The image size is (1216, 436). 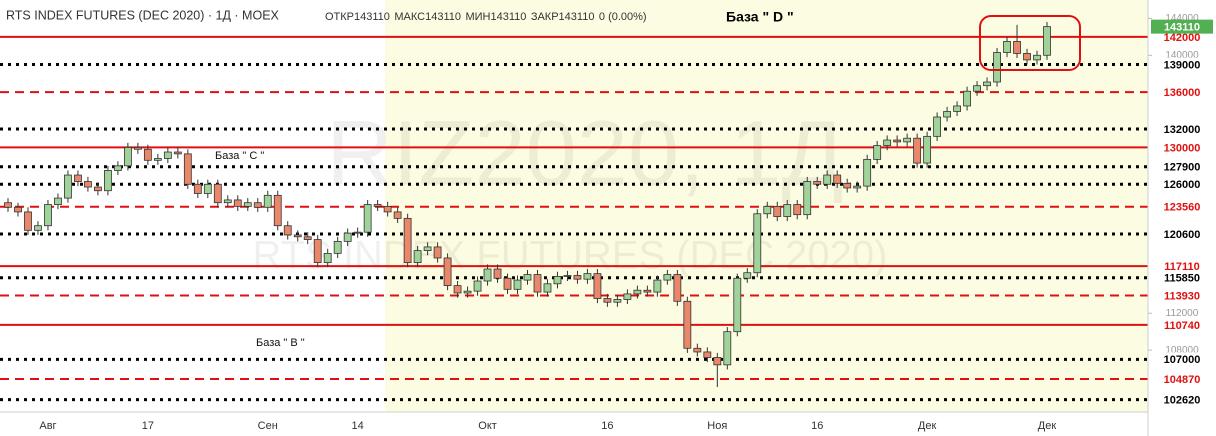 What do you see at coordinates (760, 17) in the screenshot?
I see `annotation: База " D "` at bounding box center [760, 17].